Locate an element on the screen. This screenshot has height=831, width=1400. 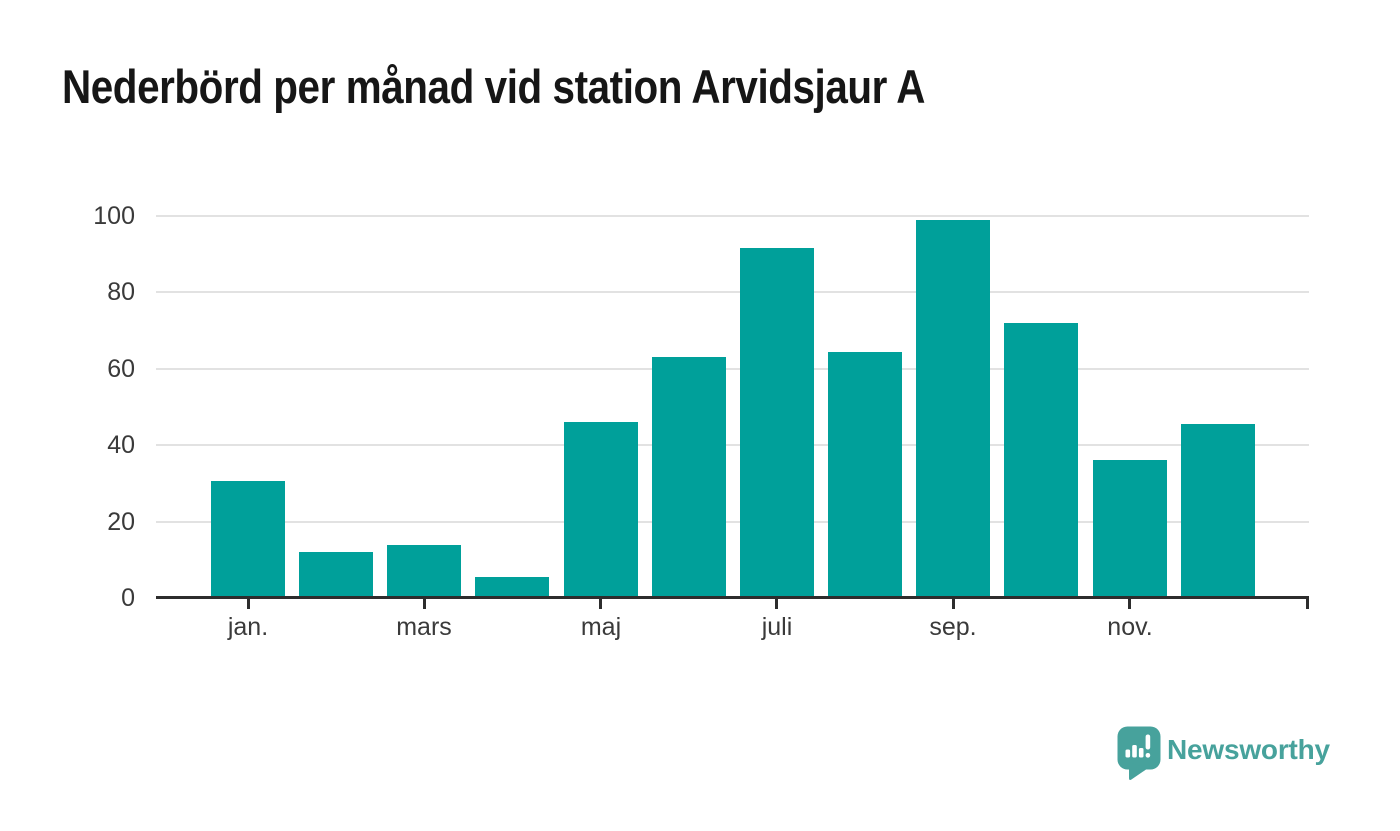
y-axis-label-60: 60 is located at coordinates (121, 369).